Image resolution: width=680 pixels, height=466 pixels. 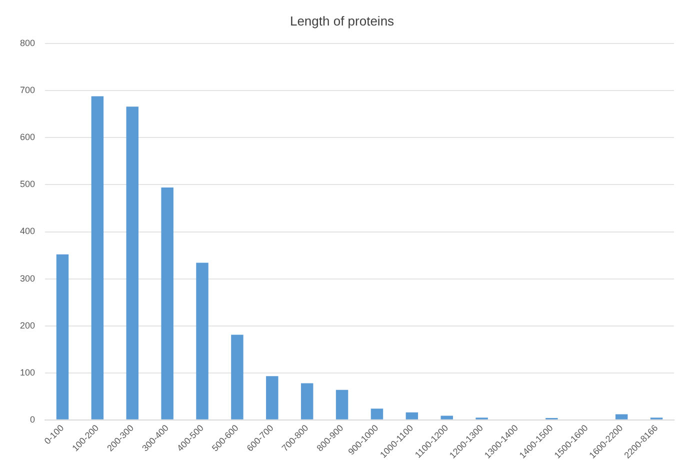 What do you see at coordinates (28, 184) in the screenshot?
I see `y-tick-label: 500` at bounding box center [28, 184].